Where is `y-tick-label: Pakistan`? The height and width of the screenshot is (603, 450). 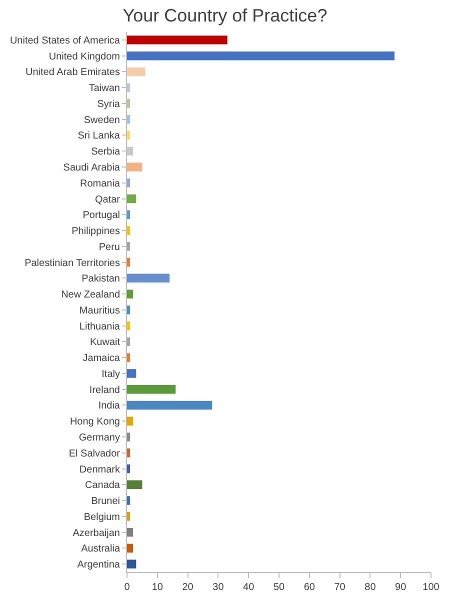 y-tick-label: Pakistan is located at coordinates (101, 279).